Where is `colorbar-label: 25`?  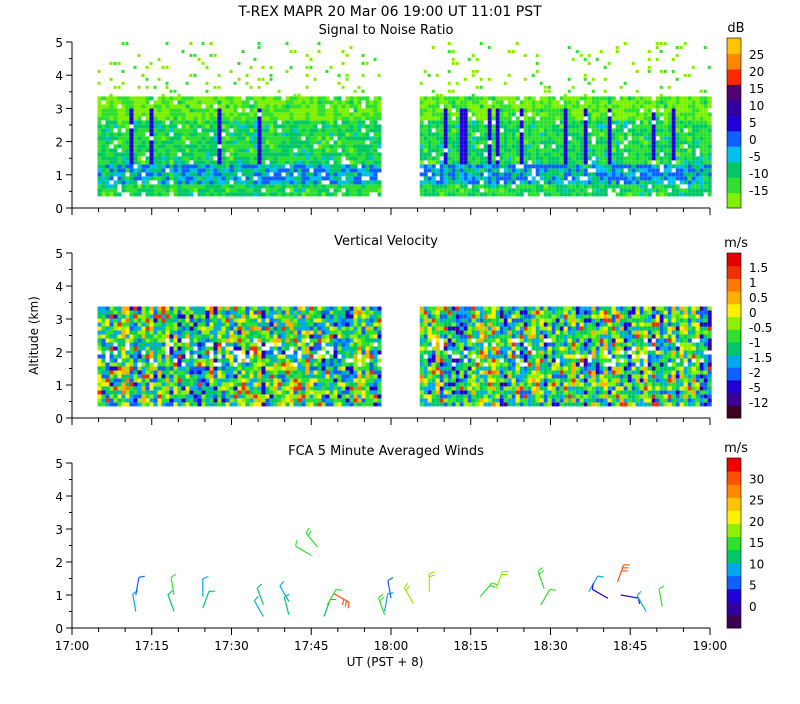
colorbar-label: 25 is located at coordinates (756, 55).